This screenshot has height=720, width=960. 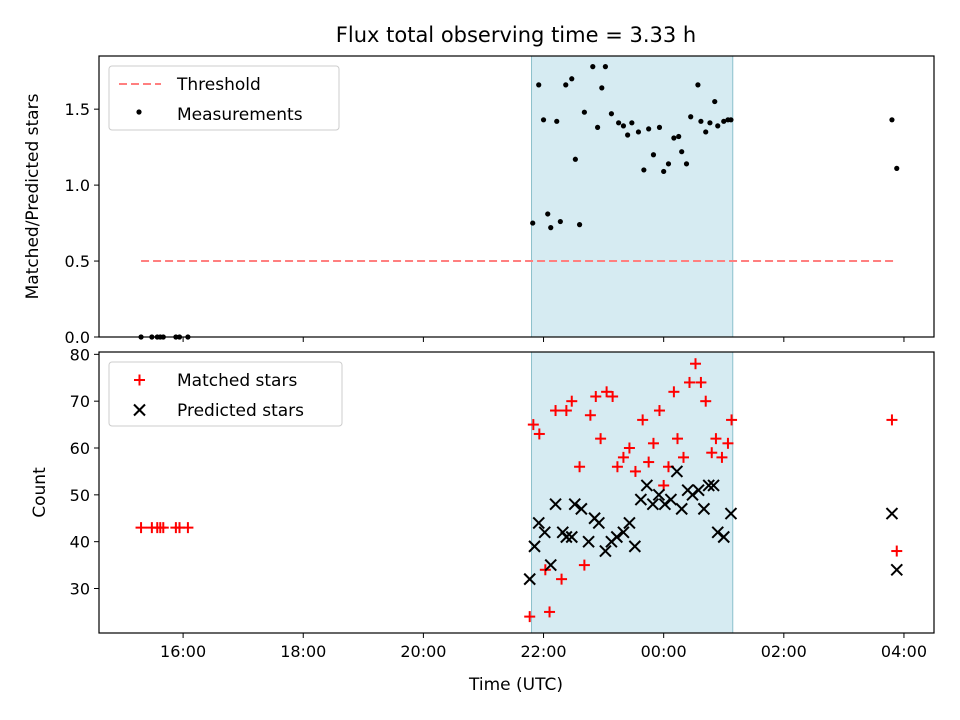 I want to click on y-axis-label: Matched/Predicted stars, so click(x=33, y=196).